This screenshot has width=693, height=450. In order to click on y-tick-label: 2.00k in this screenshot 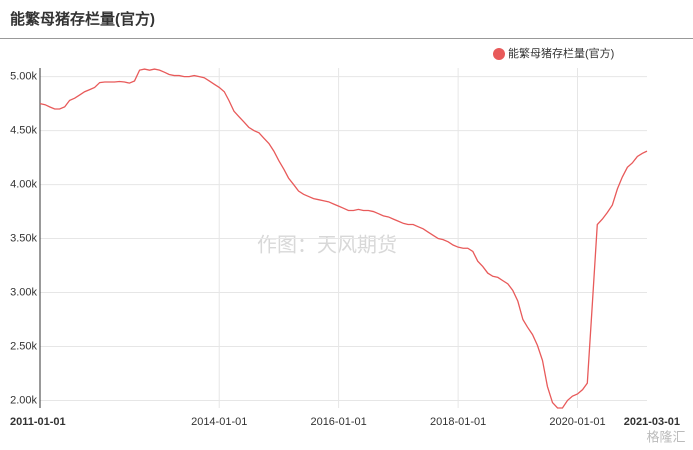, I will do `click(23, 400)`.